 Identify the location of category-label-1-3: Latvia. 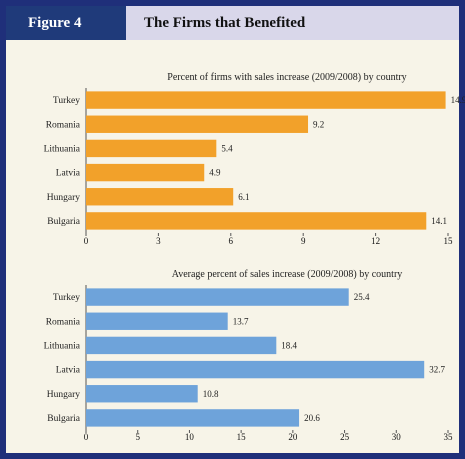
(68, 371).